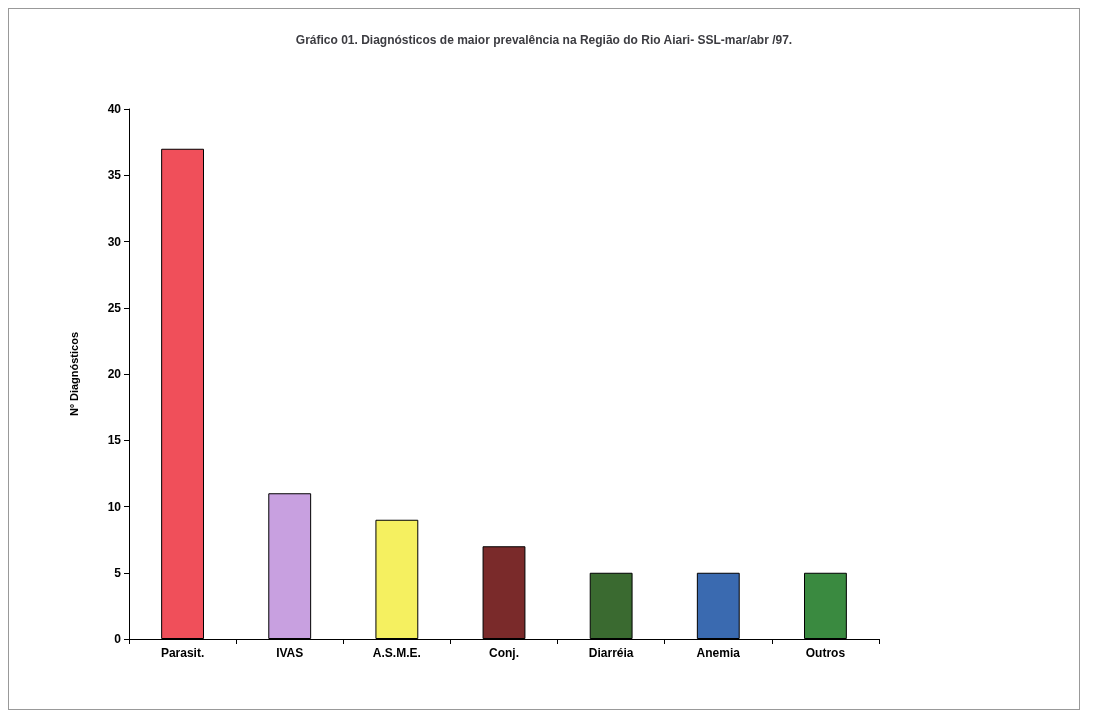 This screenshot has width=1093, height=725. Describe the element at coordinates (290, 653) in the screenshot. I see `x-tick-label: IVAS` at that location.